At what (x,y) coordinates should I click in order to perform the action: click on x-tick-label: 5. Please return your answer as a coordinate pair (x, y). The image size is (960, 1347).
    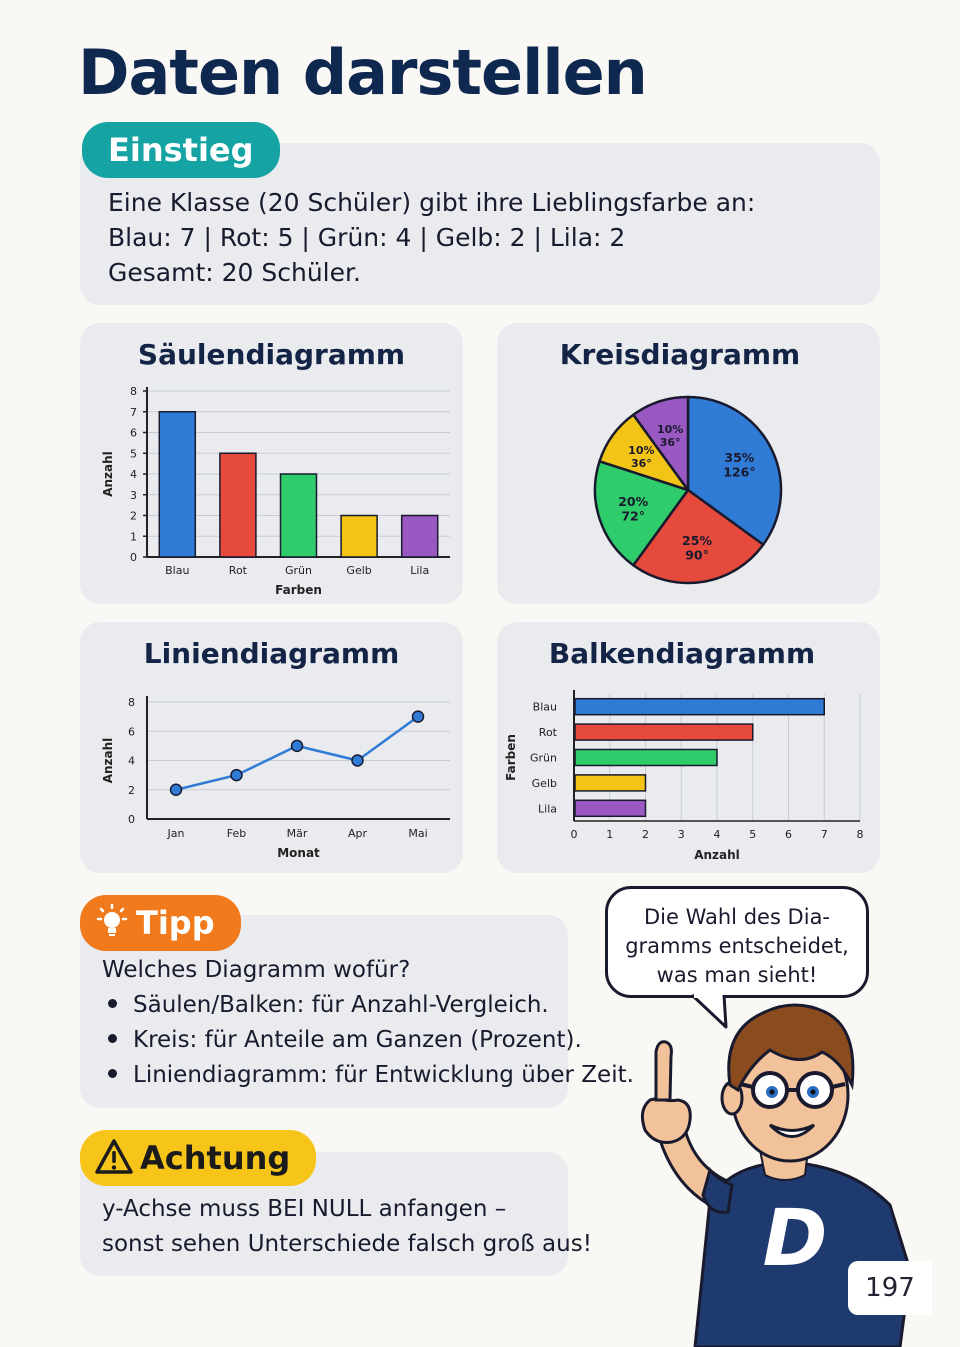
    Looking at the image, I should click on (752, 834).